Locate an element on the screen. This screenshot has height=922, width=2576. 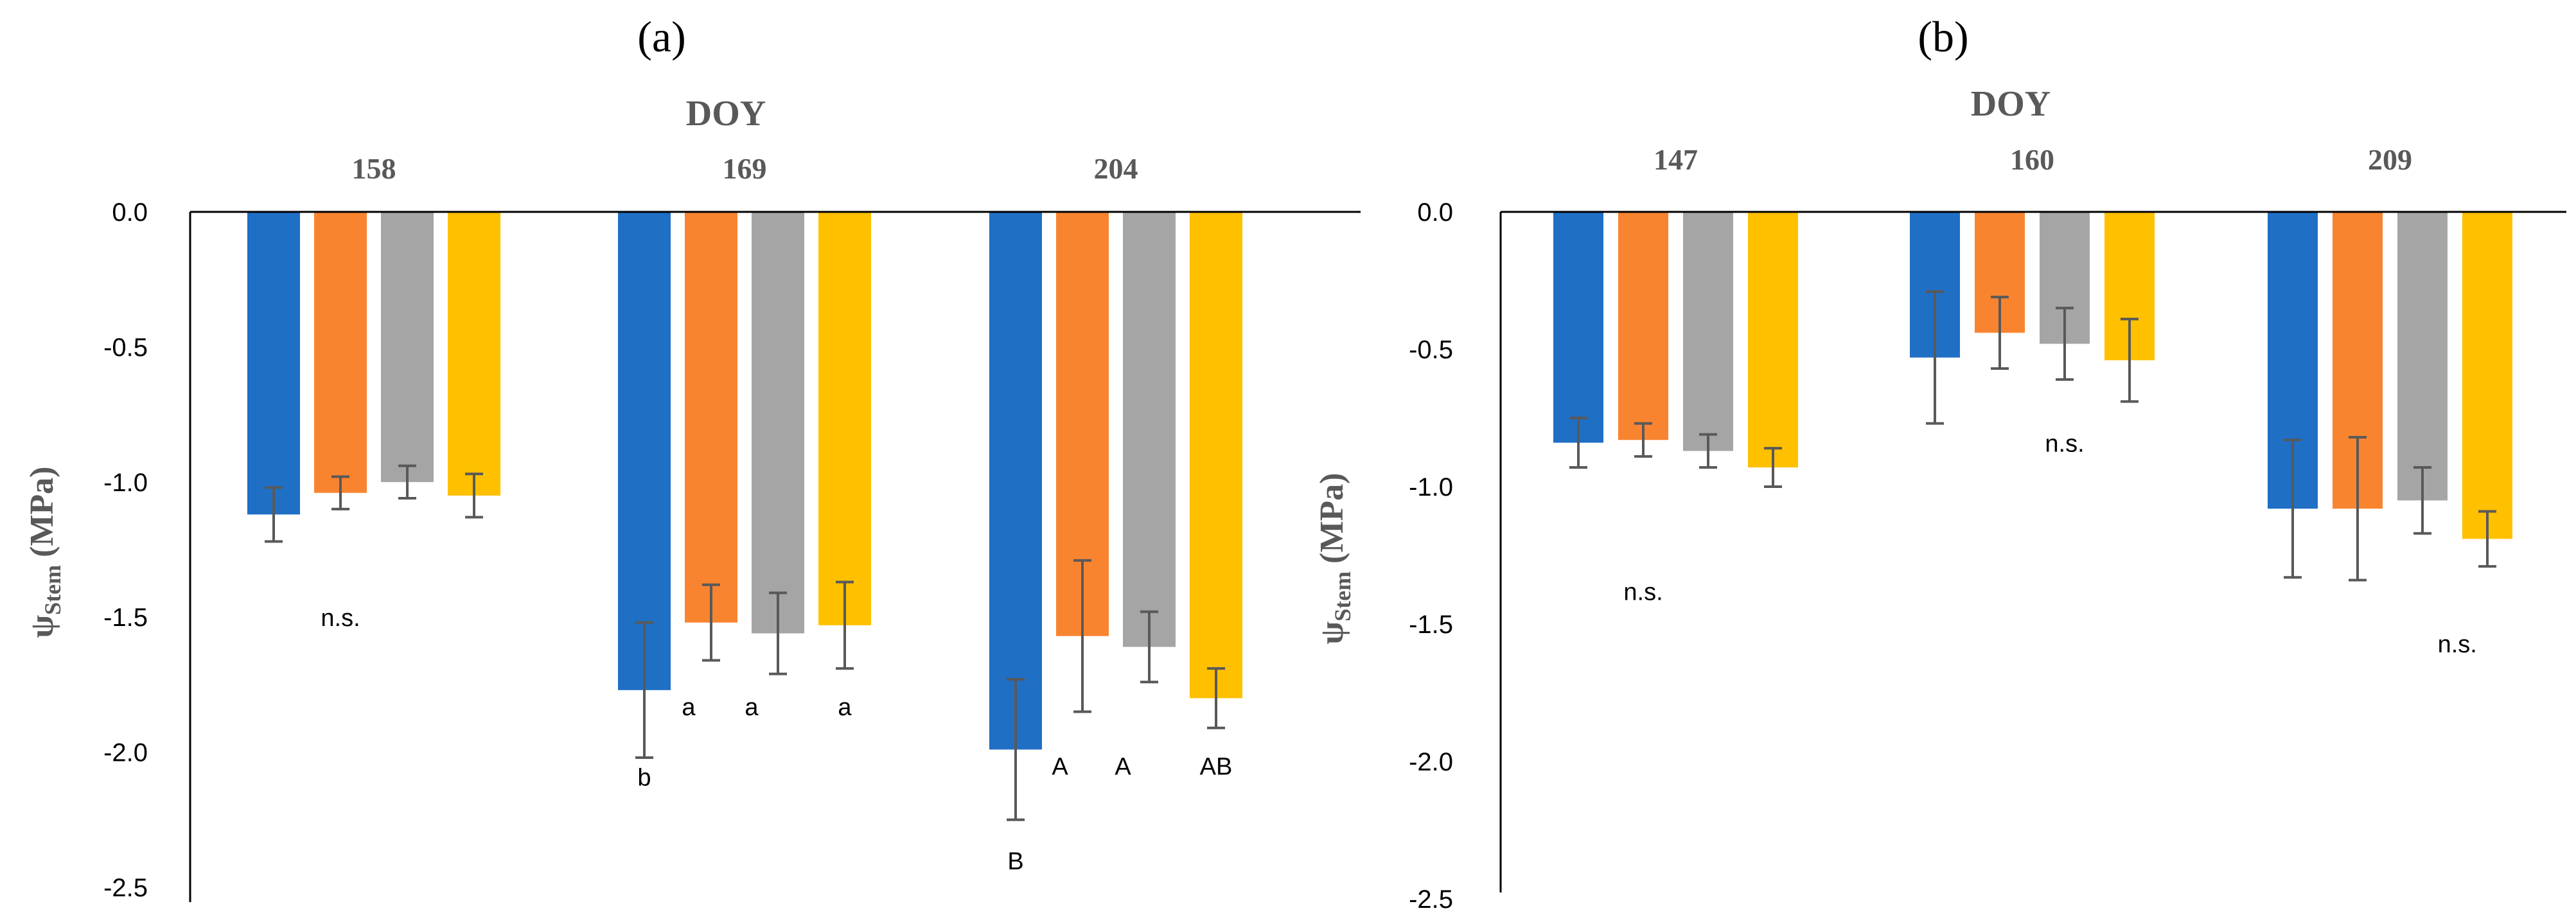
ylabel-sub-a: Stem is located at coordinates (53, 590).